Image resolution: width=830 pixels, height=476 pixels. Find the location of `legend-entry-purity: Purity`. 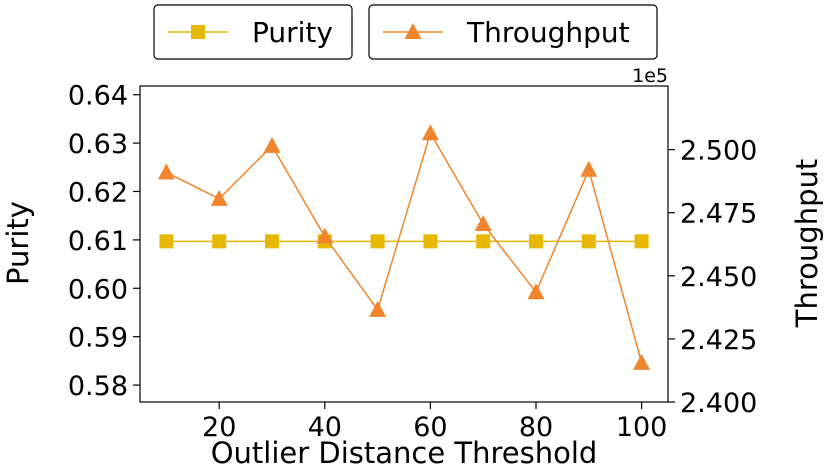

legend-entry-purity: Purity is located at coordinates (253, 32).